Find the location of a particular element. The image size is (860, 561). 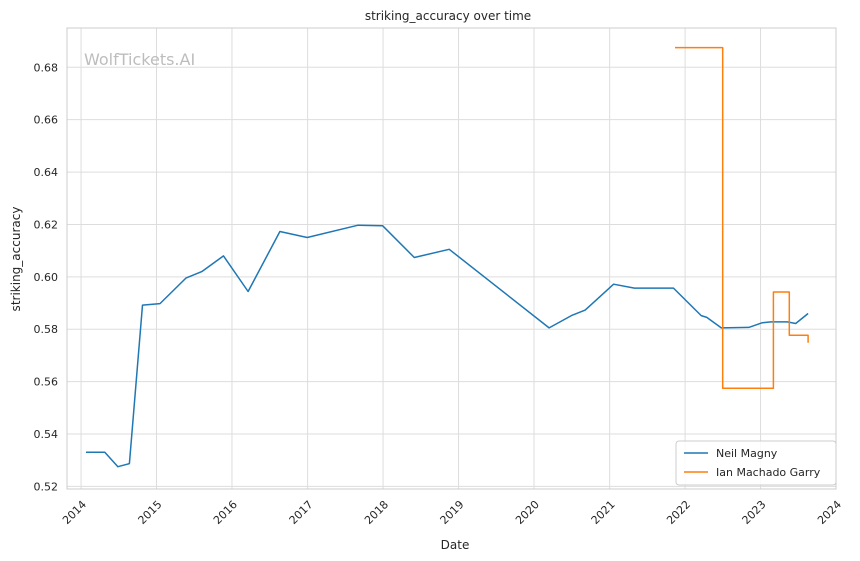

y-tick-label: 0.66 is located at coordinates (46, 120).